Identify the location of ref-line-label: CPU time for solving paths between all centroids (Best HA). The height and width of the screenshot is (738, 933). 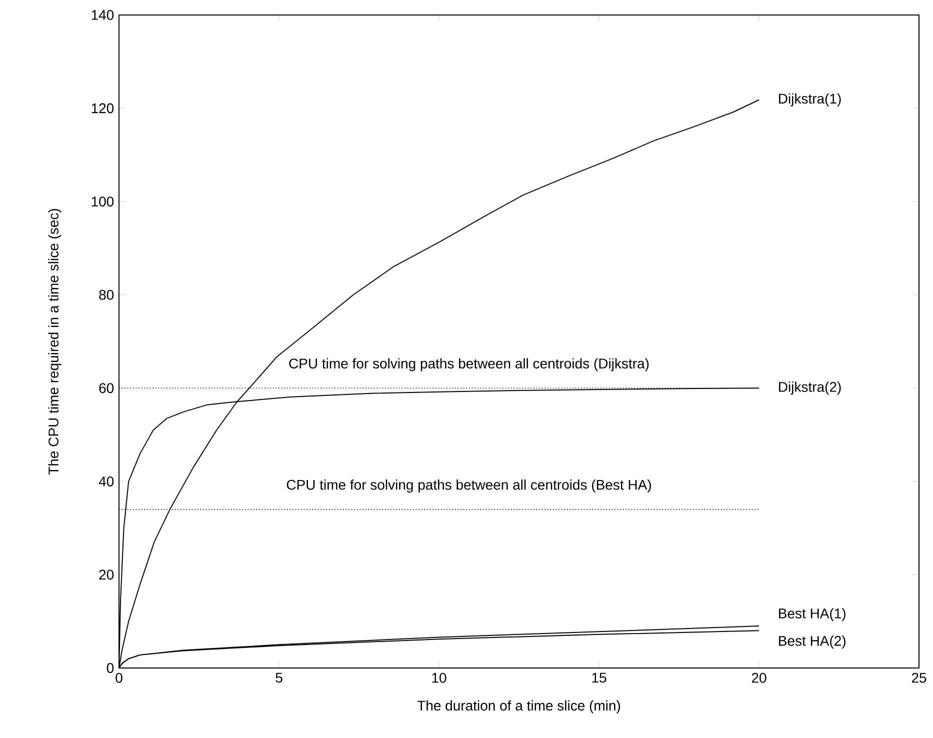
(468, 486).